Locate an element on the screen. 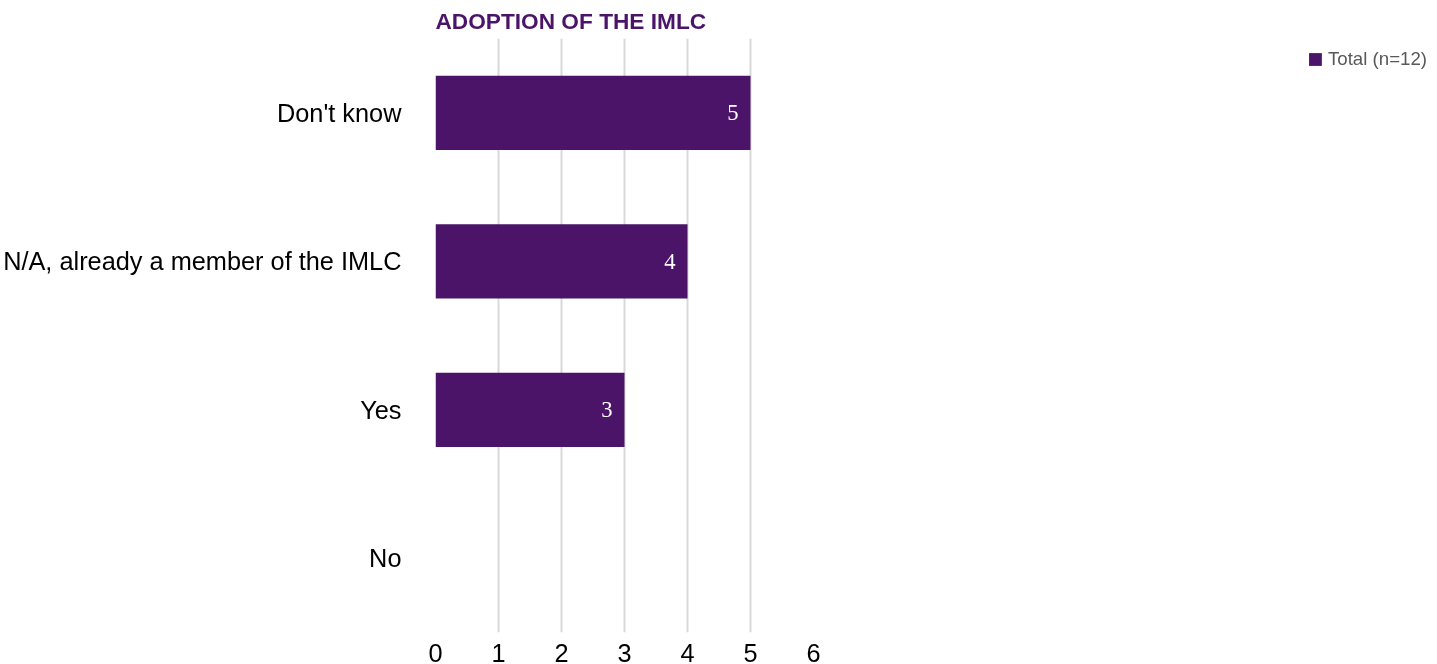 This screenshot has width=1437, height=664. y-tick-label: N/A, already a member of the IMLC is located at coordinates (202, 261).